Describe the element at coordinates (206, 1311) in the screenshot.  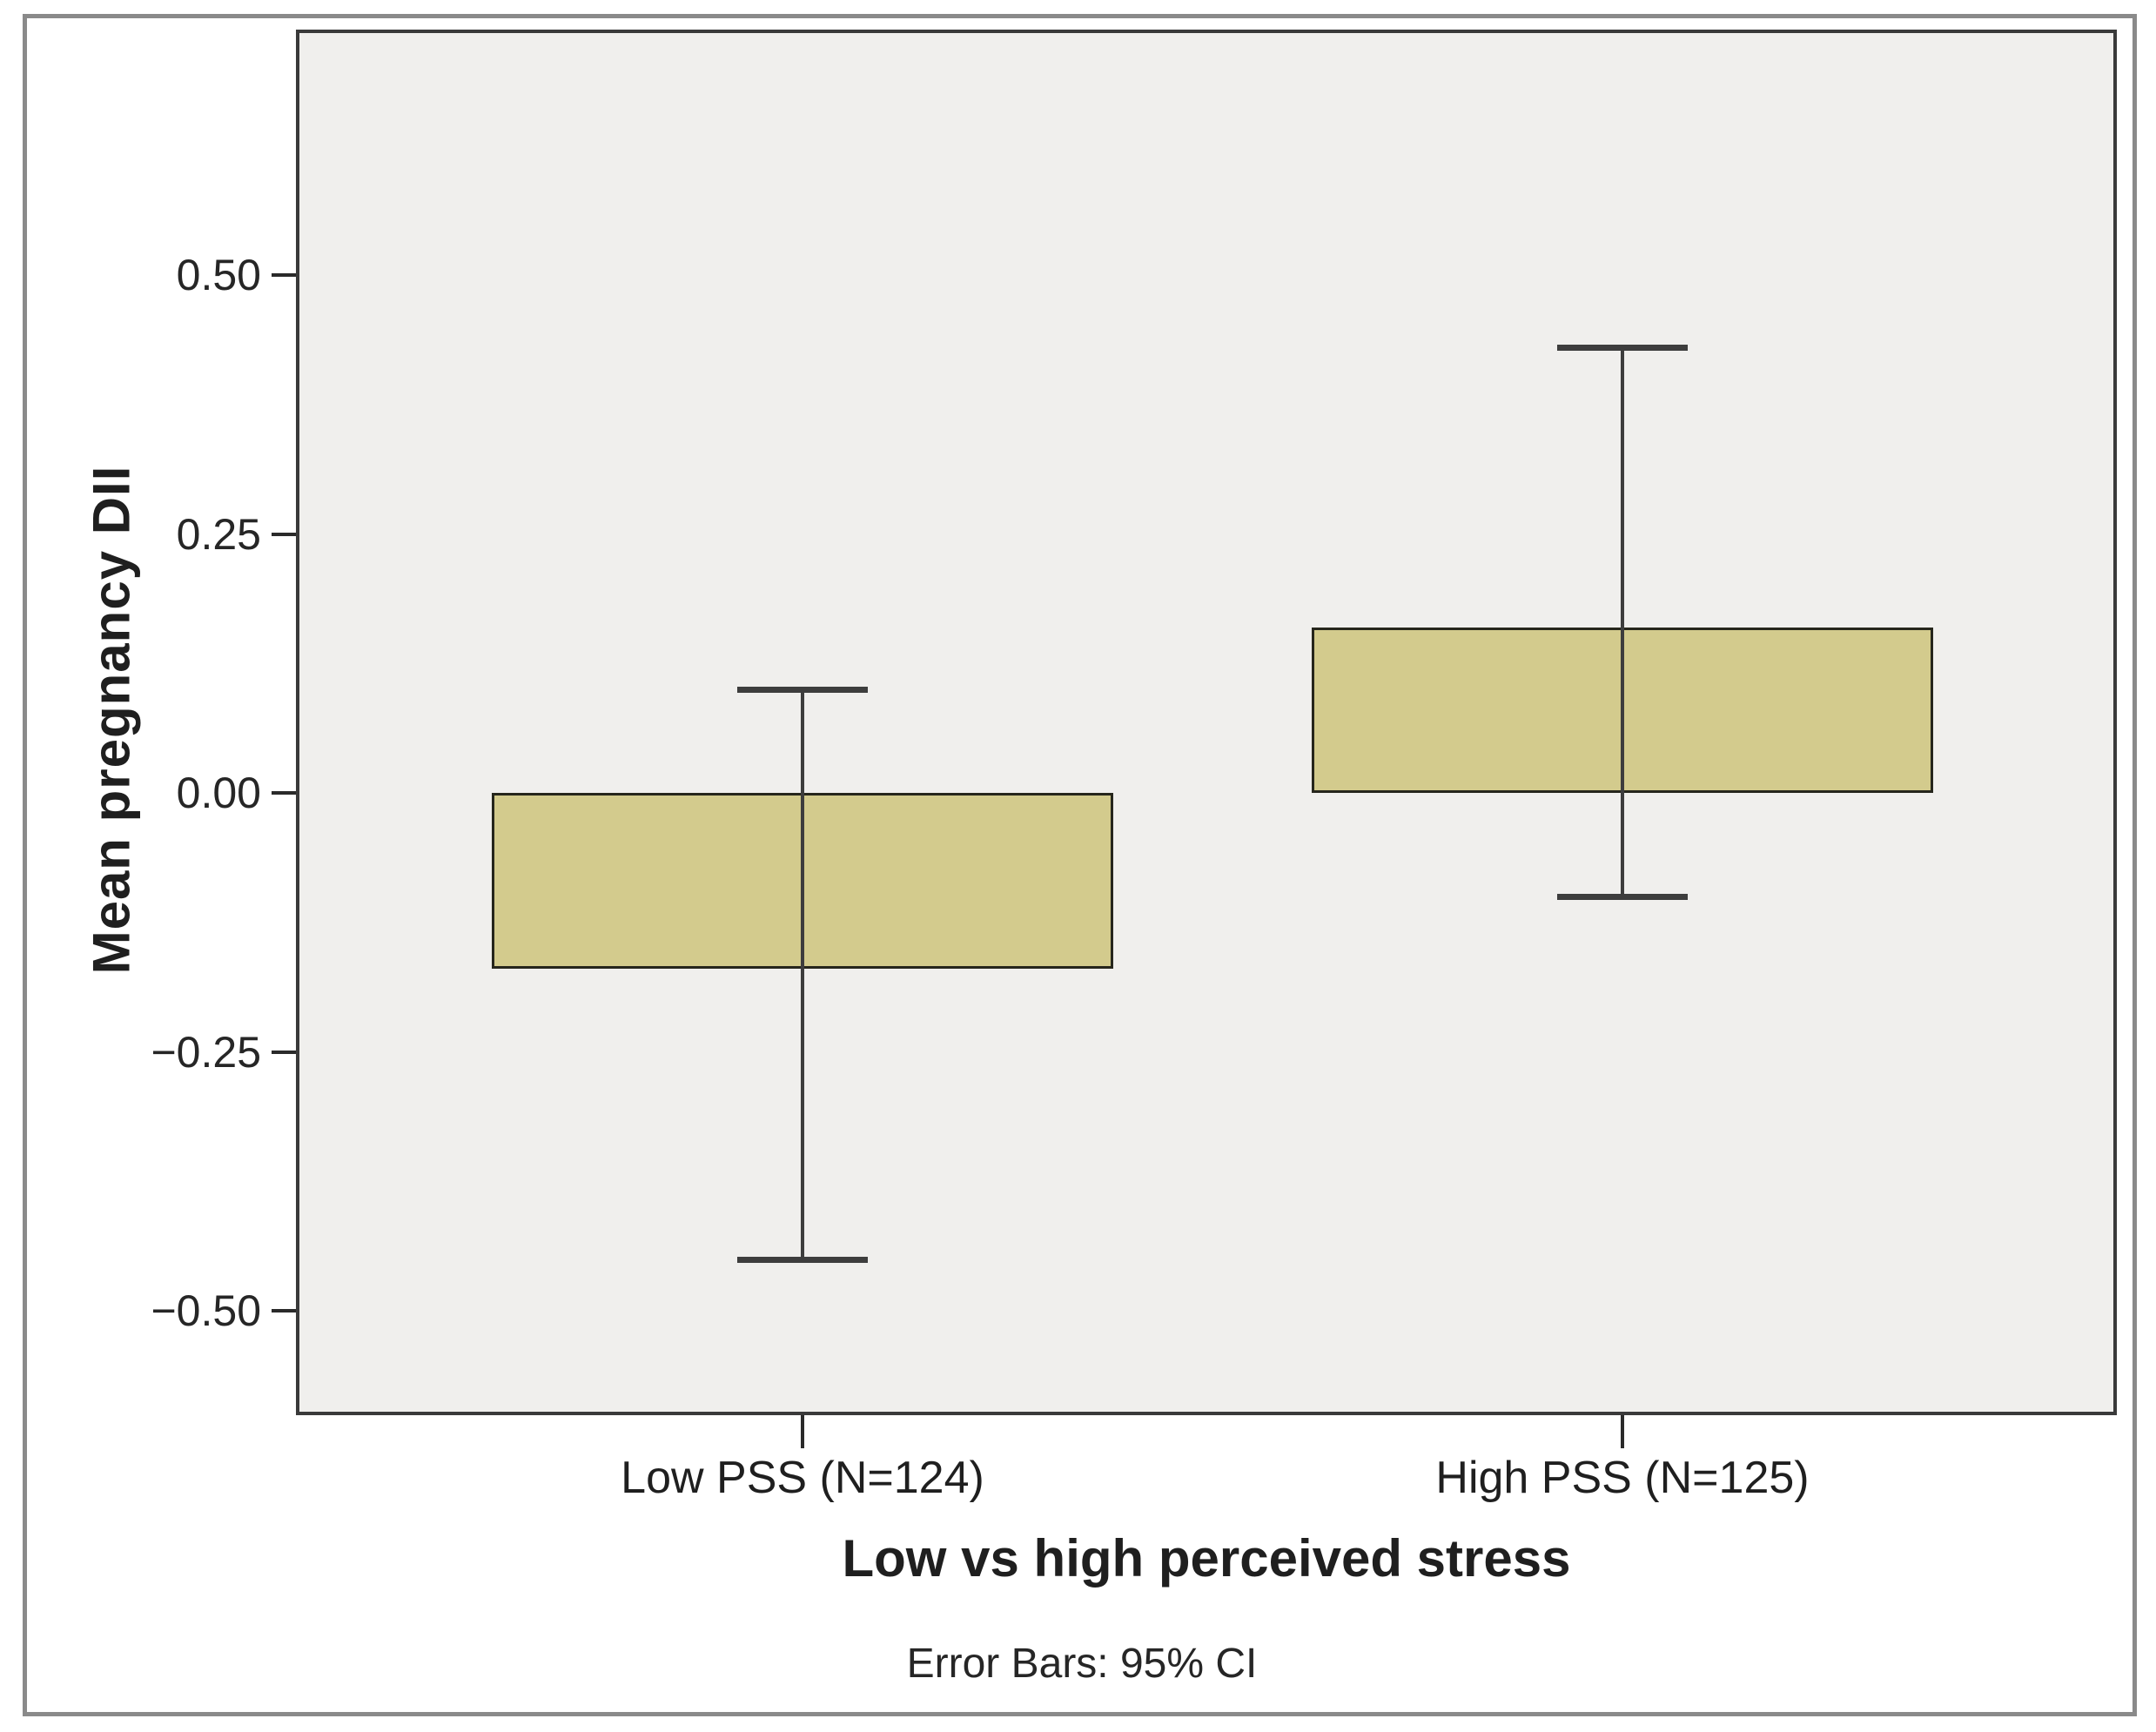
I see `y-axis-tick-label: −0.50` at that location.